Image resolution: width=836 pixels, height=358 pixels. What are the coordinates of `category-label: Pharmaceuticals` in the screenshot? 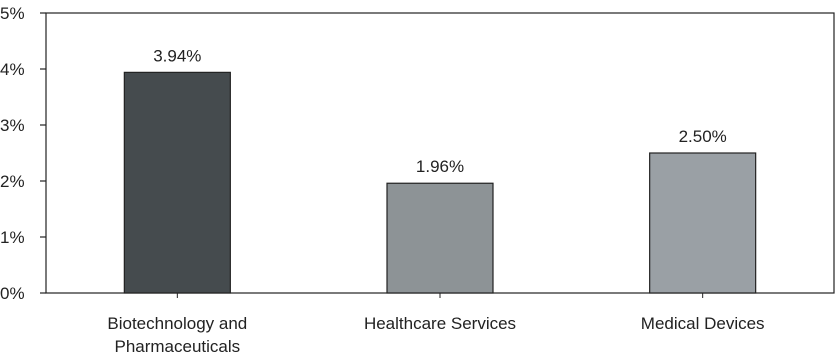 It's located at (177, 346).